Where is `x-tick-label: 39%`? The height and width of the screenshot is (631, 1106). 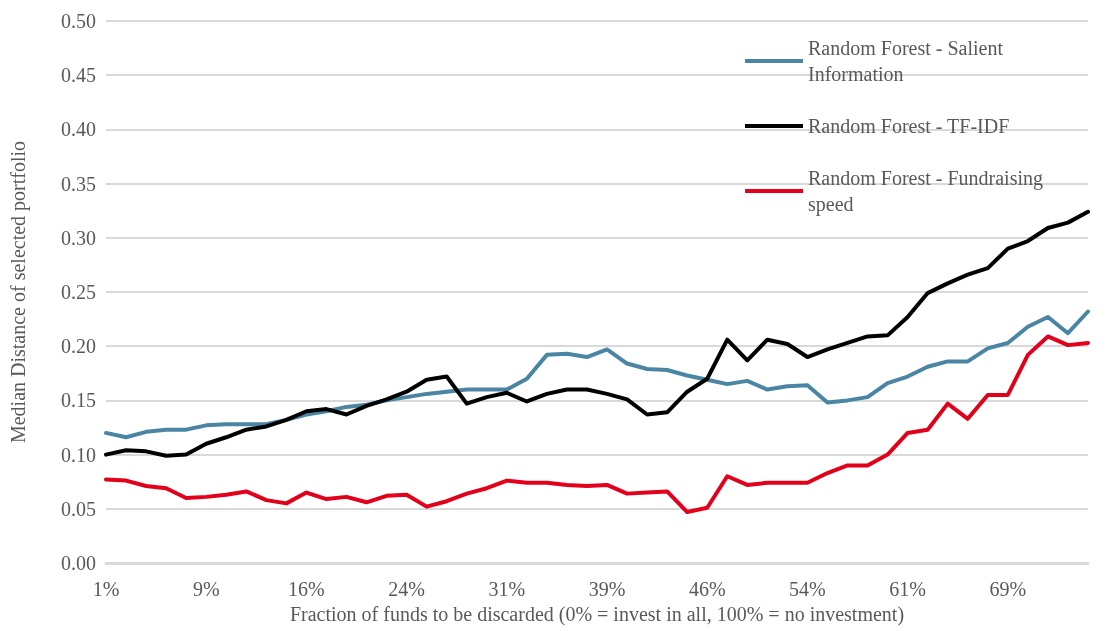 x-tick-label: 39% is located at coordinates (607, 589).